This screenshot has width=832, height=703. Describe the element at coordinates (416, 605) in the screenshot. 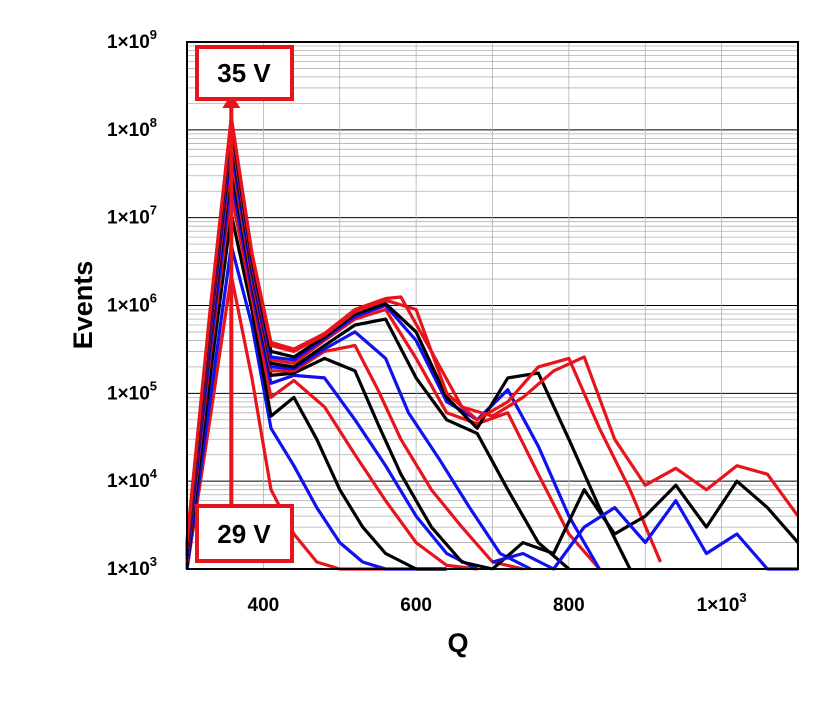

I see `x-tick-label-2: 600` at that location.